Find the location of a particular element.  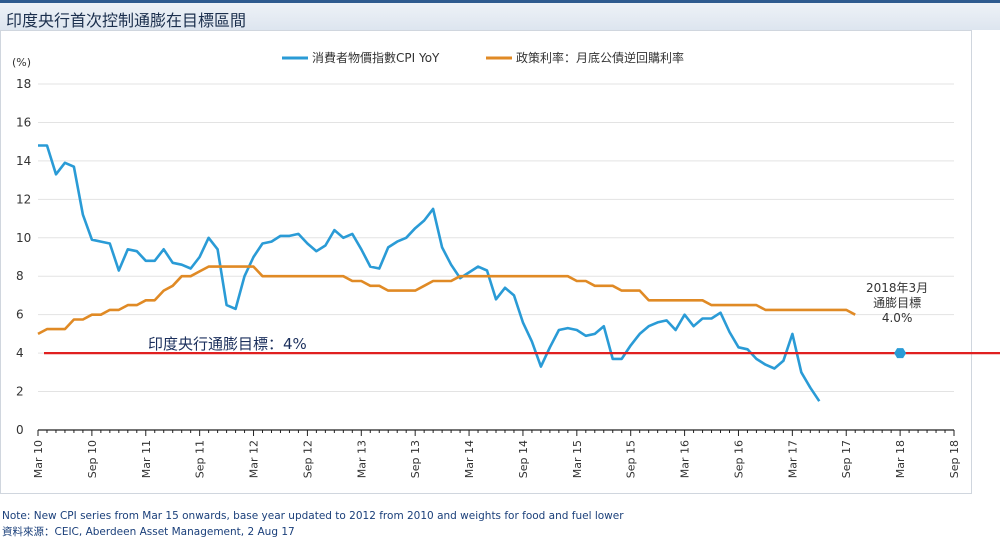

x-tick-label: Sep 11 is located at coordinates (200, 459).